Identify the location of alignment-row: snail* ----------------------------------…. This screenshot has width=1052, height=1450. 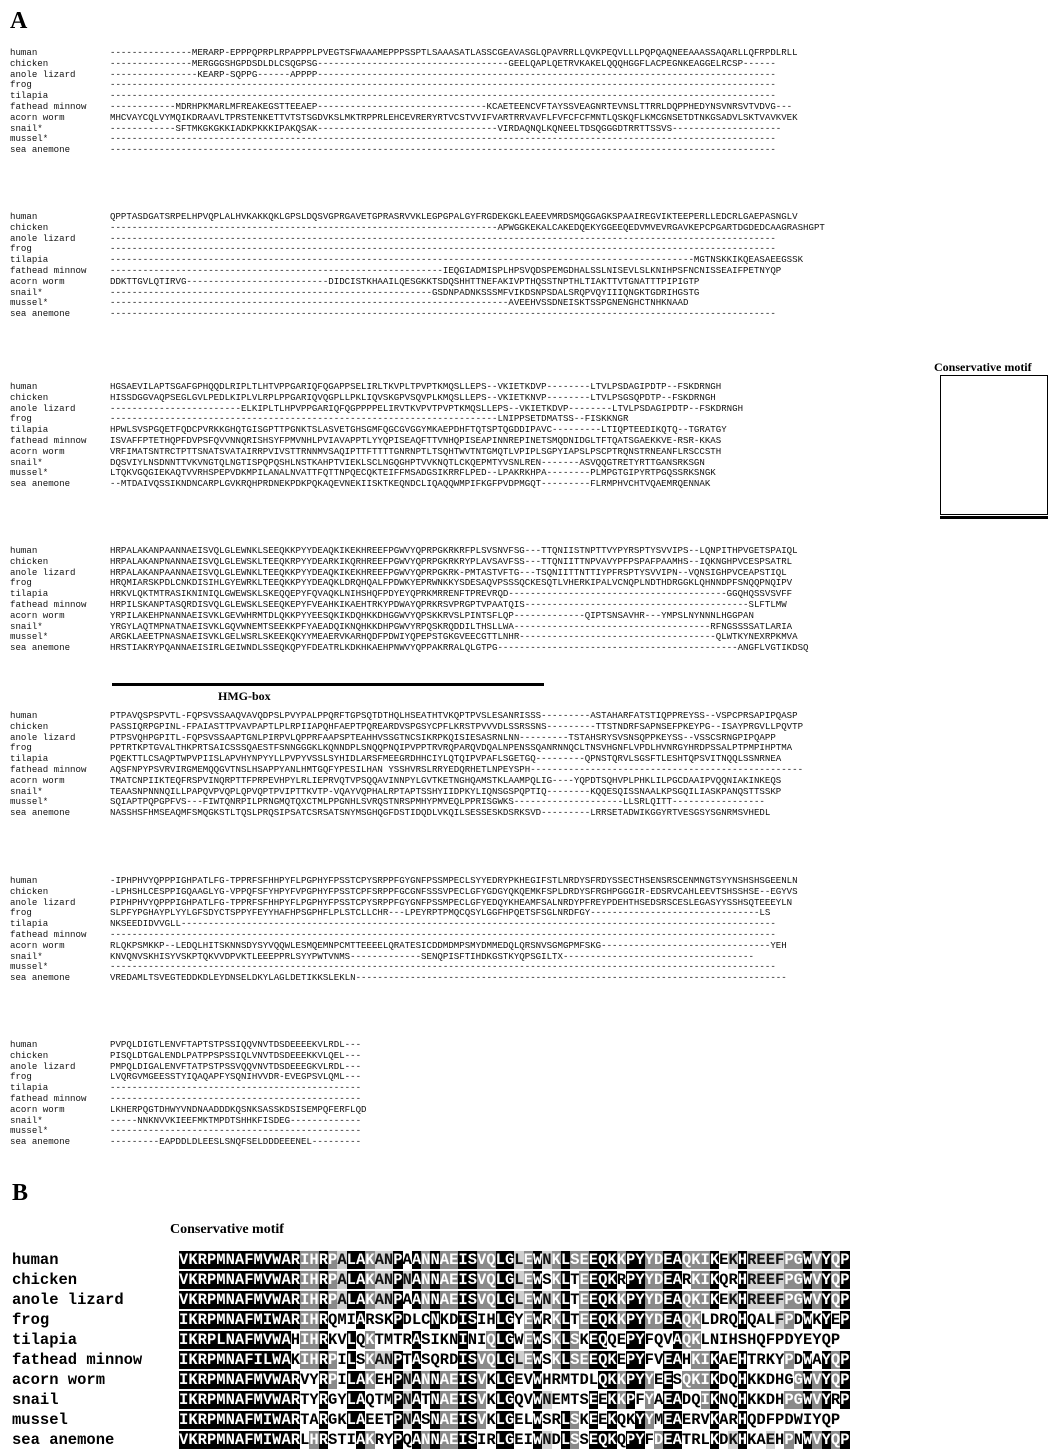
(417, 293).